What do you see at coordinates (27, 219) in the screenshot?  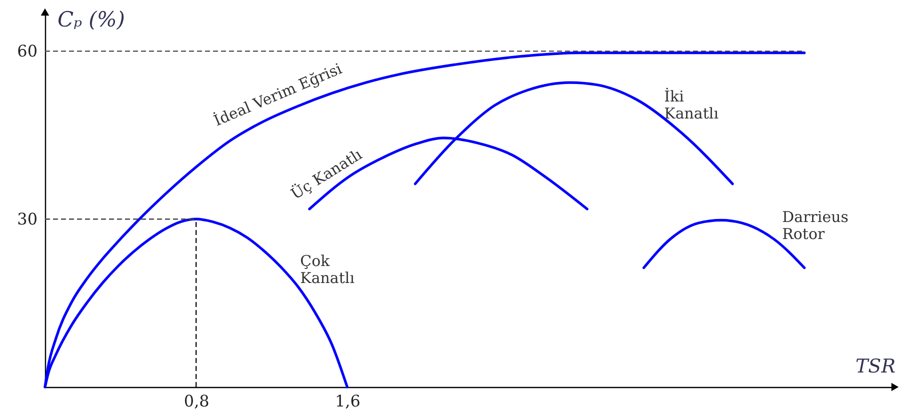 I see `y-tick-label: 30` at bounding box center [27, 219].